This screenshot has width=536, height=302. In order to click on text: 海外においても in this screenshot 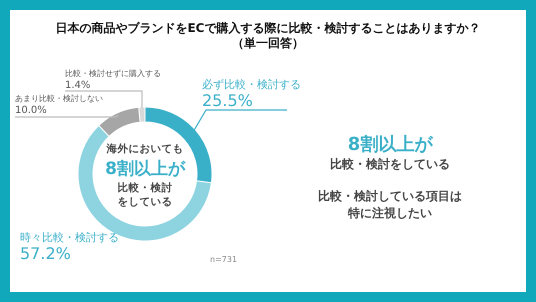, I will do `click(145, 148)`.